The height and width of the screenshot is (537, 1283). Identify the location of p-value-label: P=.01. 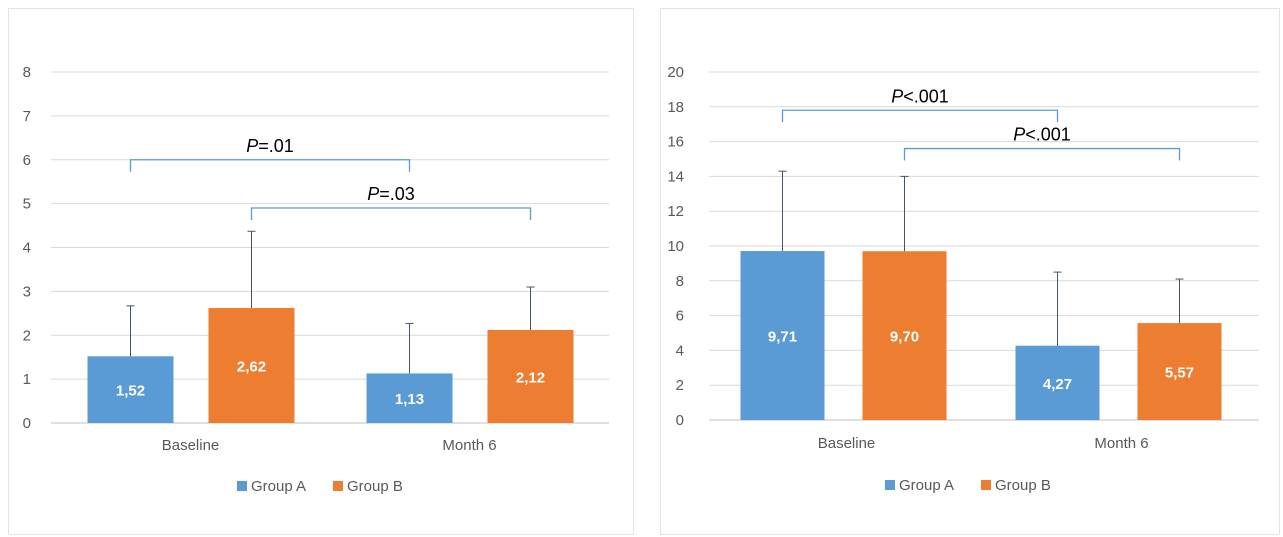
(270, 146).